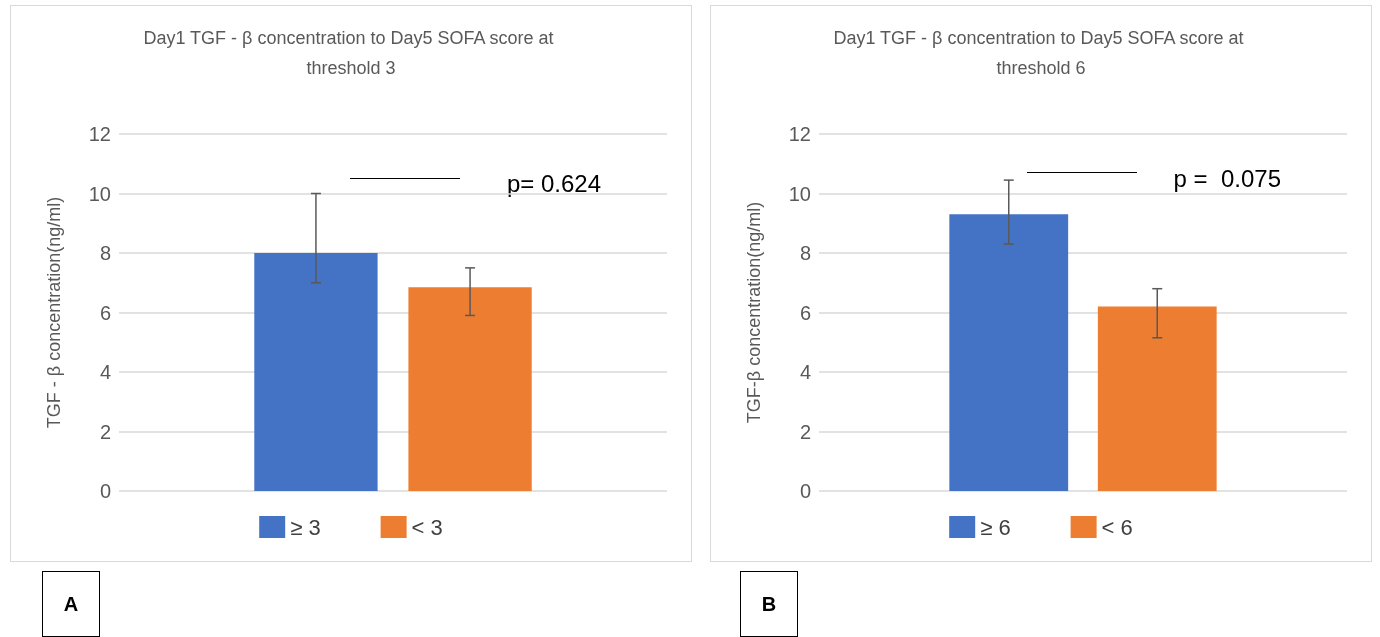 This screenshot has height=637, width=1380. Describe the element at coordinates (769, 604) in the screenshot. I see `text: B` at that location.